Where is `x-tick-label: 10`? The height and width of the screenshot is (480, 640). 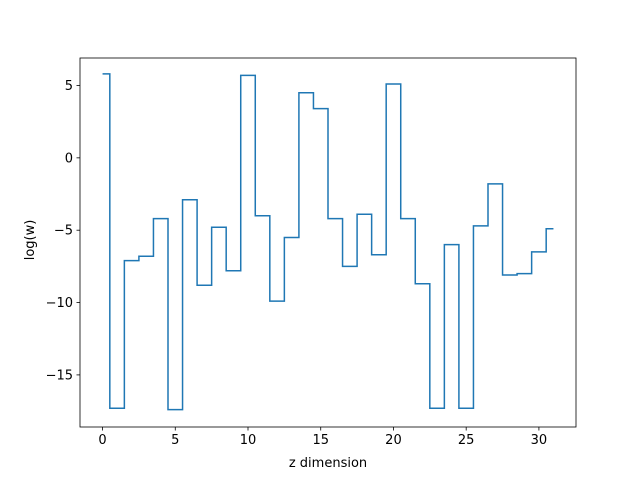 x-tick-label: 10 is located at coordinates (248, 440).